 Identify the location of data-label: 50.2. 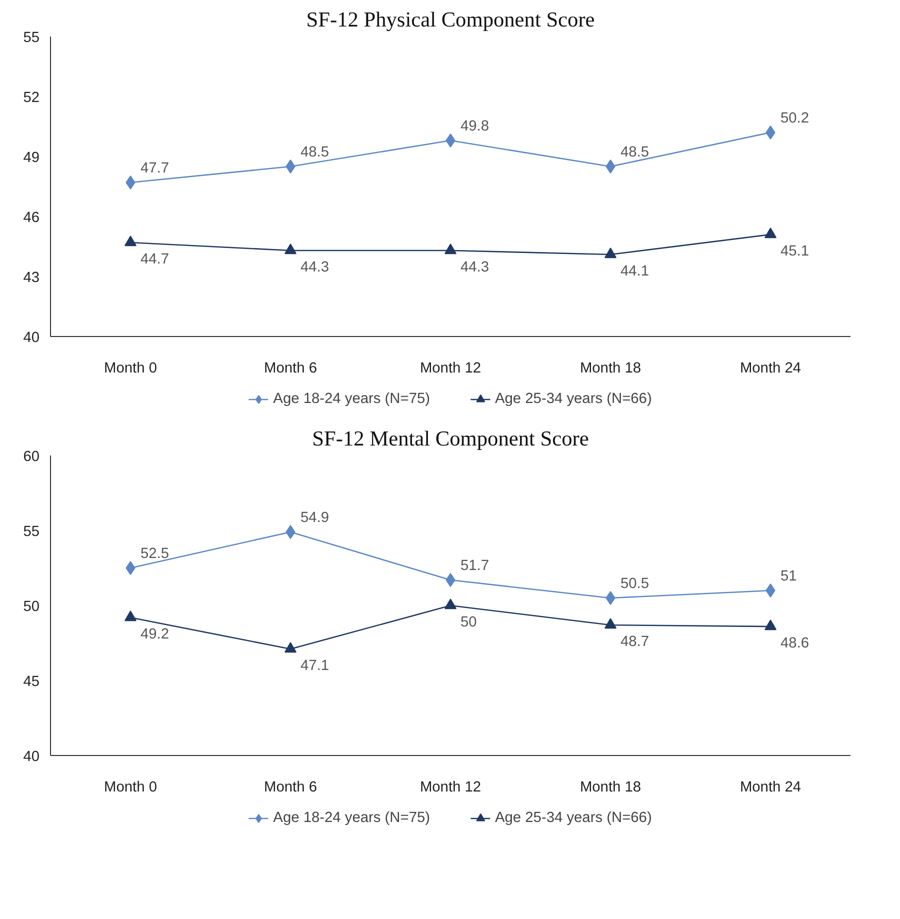
(795, 118).